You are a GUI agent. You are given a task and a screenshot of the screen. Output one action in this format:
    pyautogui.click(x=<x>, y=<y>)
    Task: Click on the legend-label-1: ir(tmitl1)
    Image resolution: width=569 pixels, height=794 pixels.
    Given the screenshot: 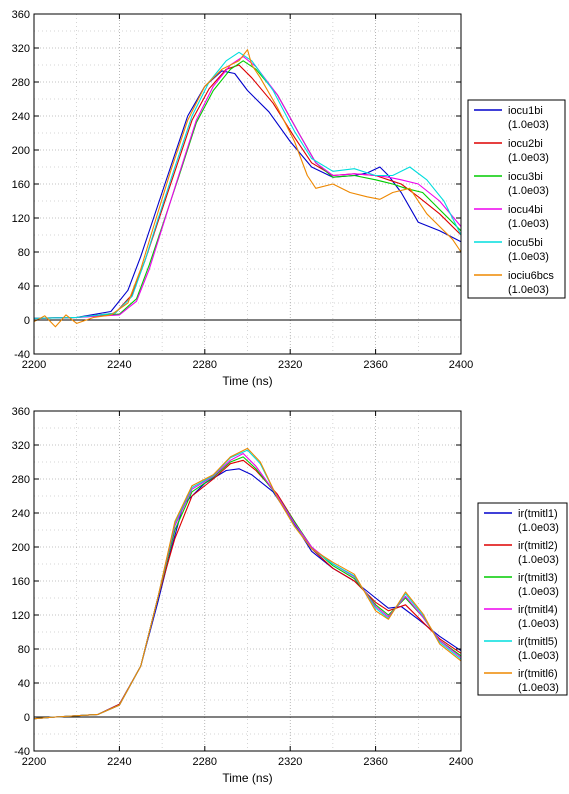 What is the action you would take?
    pyautogui.click(x=538, y=514)
    